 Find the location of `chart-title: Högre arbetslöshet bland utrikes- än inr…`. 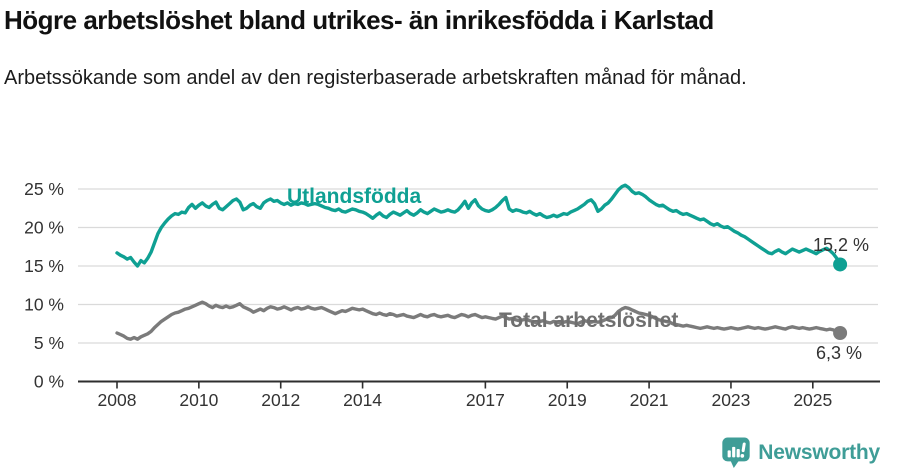

chart-title: Högre arbetslöshet bland utrikes- än inr… is located at coordinates (359, 20).